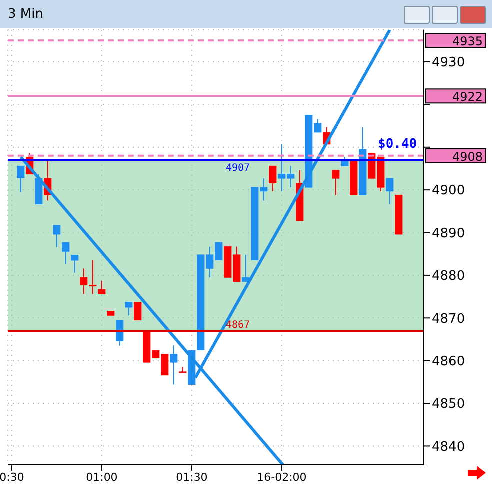 The image size is (492, 492). Describe the element at coordinates (449, 404) in the screenshot. I see `y-tick-label: 4850` at that location.